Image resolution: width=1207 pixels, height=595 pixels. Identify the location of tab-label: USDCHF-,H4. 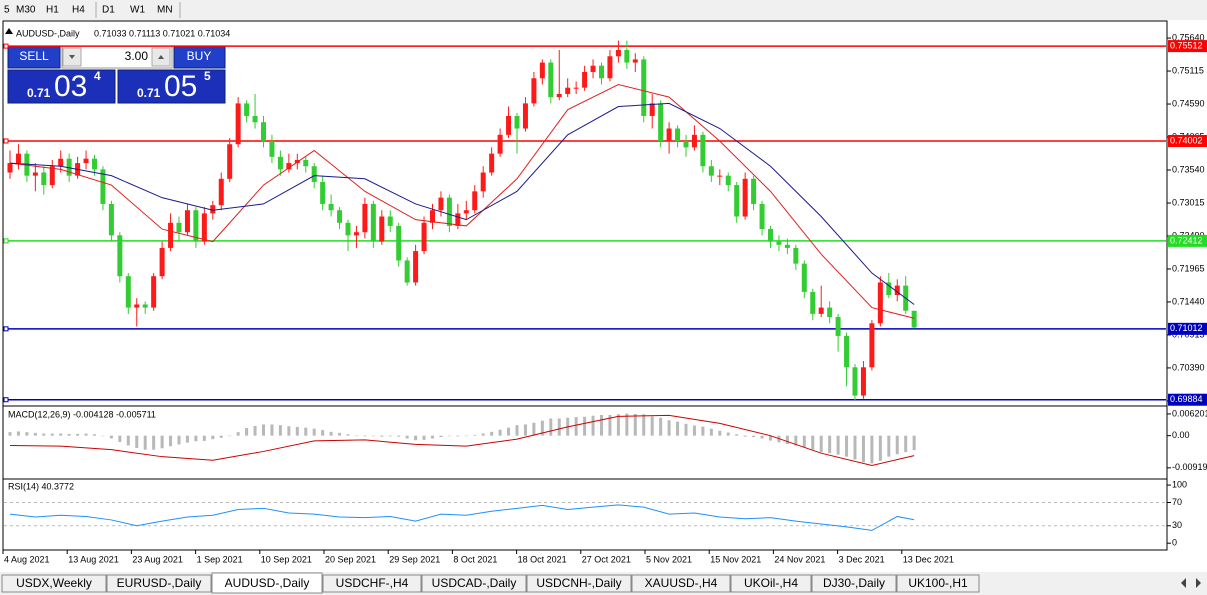
(372, 583).